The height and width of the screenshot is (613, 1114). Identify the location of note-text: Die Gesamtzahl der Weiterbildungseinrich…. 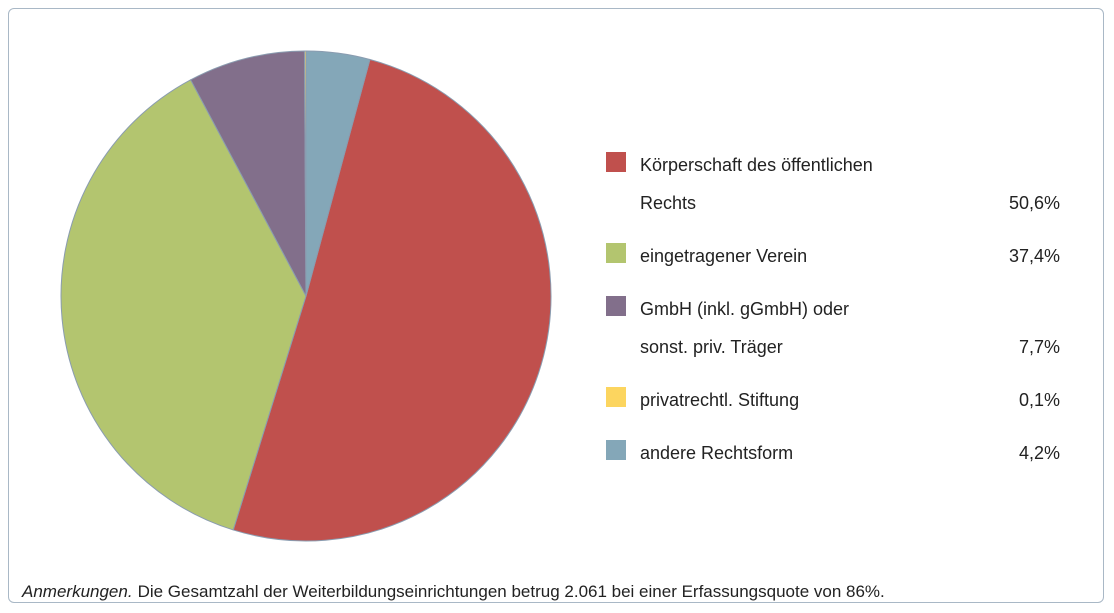
(511, 591).